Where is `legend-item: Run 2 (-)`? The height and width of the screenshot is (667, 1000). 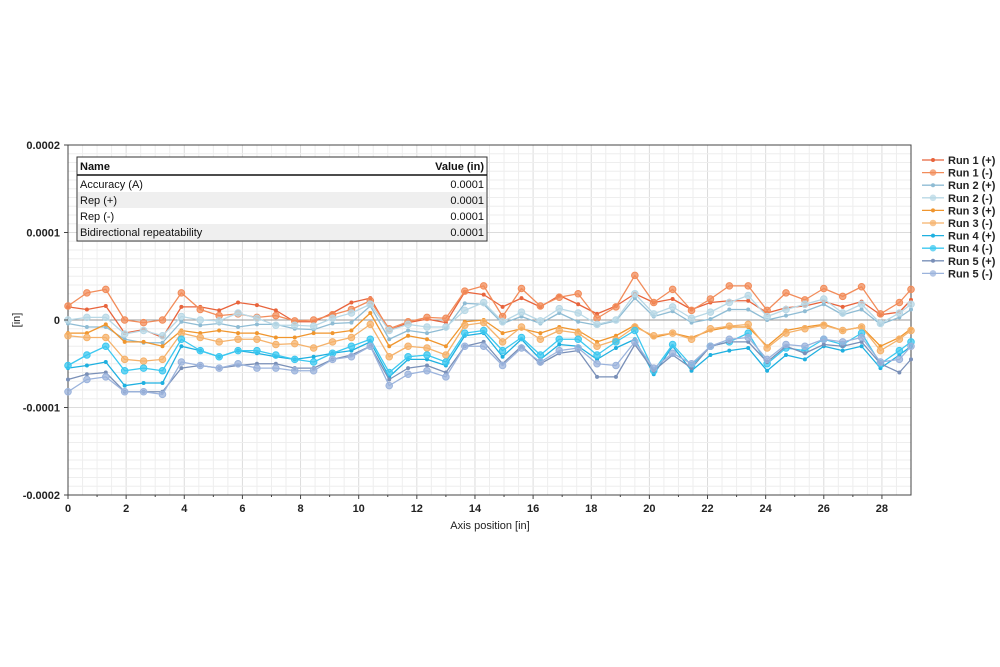 legend-item: Run 2 (-) is located at coordinates (957, 199).